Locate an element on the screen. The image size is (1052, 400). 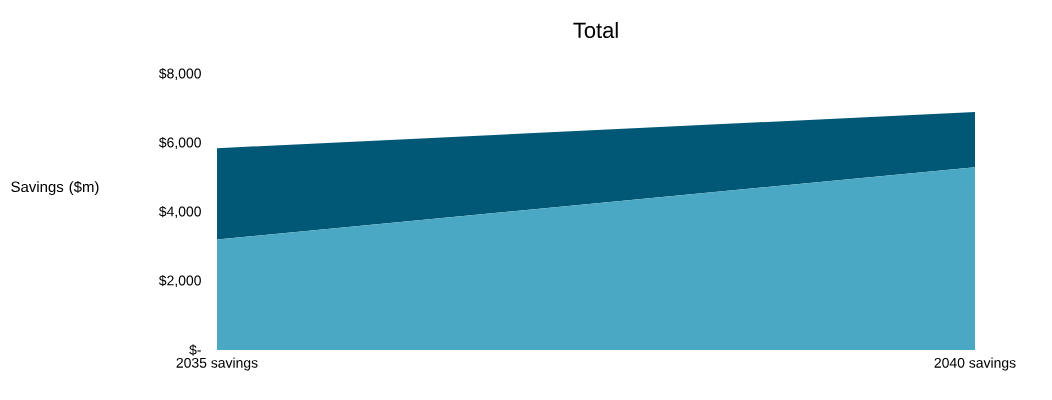
x-tick-label: 2035 savings is located at coordinates (217, 364).